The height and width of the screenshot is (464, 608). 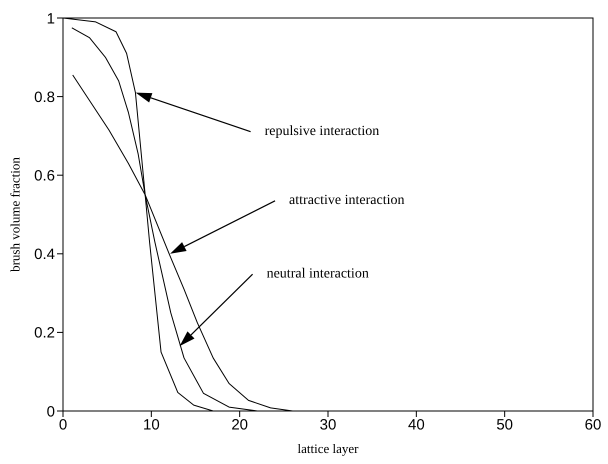 I want to click on y-axis-title: brush volume fraction, so click(x=15, y=214).